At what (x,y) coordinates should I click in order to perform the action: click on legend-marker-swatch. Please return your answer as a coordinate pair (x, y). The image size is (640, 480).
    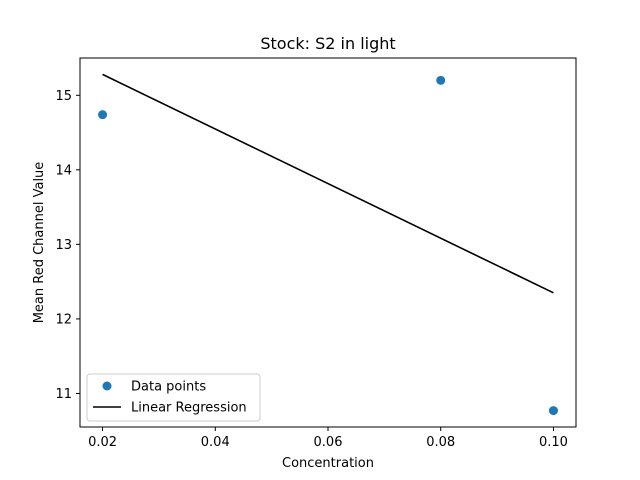
    Looking at the image, I should click on (107, 386).